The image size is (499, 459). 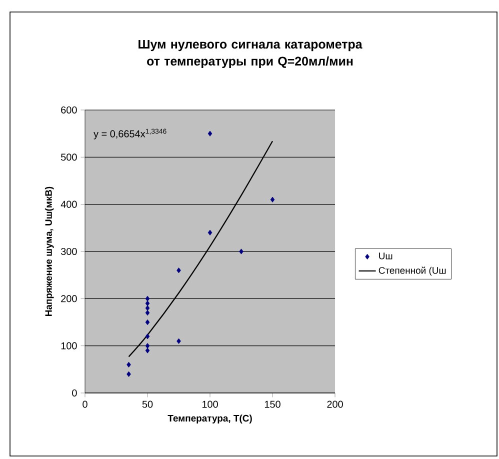 What do you see at coordinates (201, 249) in the screenshot?
I see `line-series` at bounding box center [201, 249].